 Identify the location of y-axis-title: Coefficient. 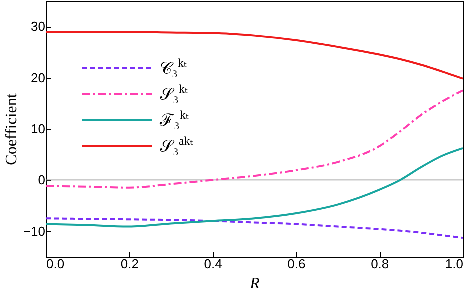
(11, 129).